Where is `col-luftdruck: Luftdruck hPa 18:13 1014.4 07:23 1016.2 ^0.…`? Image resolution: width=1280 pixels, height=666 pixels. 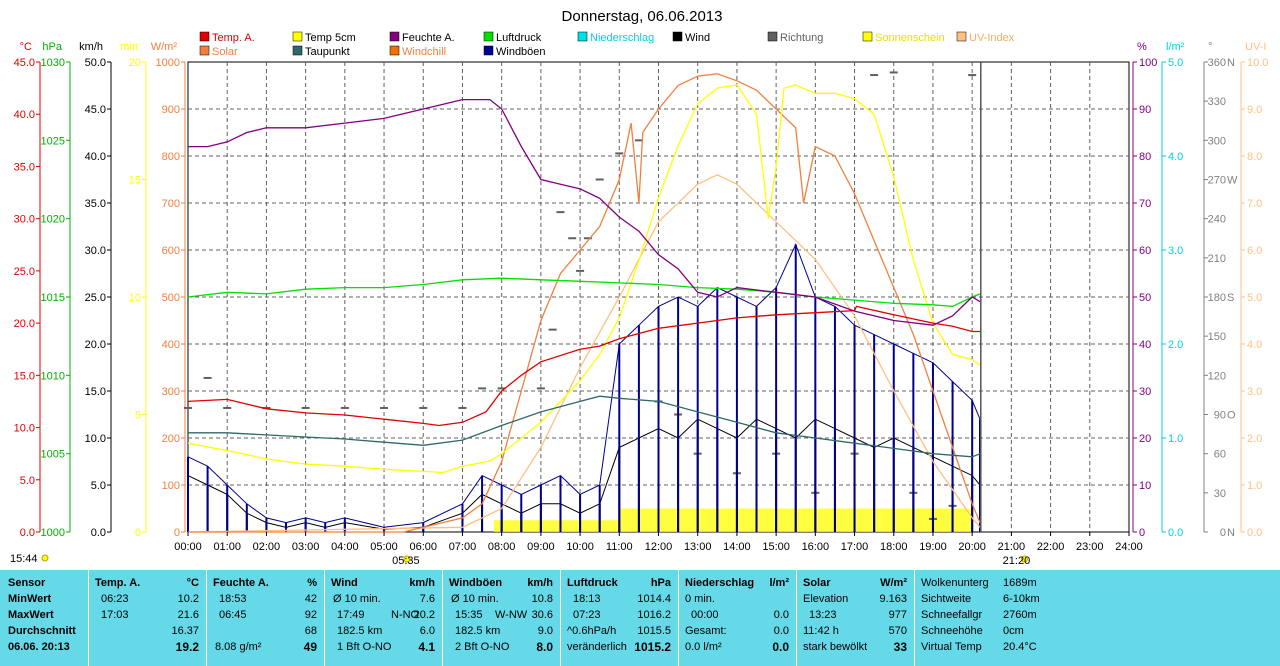 col-luftdruck: Luftdruck hPa 18:13 1014.4 07:23 1016.2 ^0.… is located at coordinates (619, 618).